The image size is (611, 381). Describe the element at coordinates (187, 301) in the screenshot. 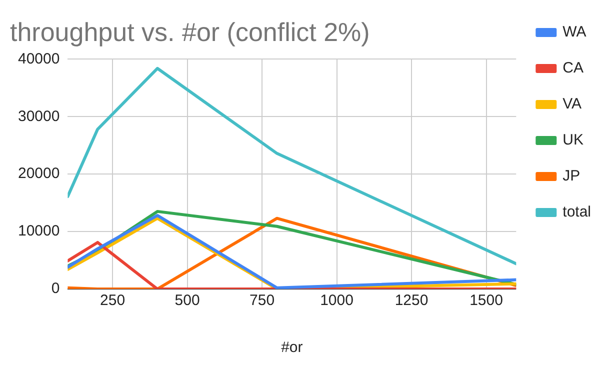

I see `x-tick-label: 500` at that location.